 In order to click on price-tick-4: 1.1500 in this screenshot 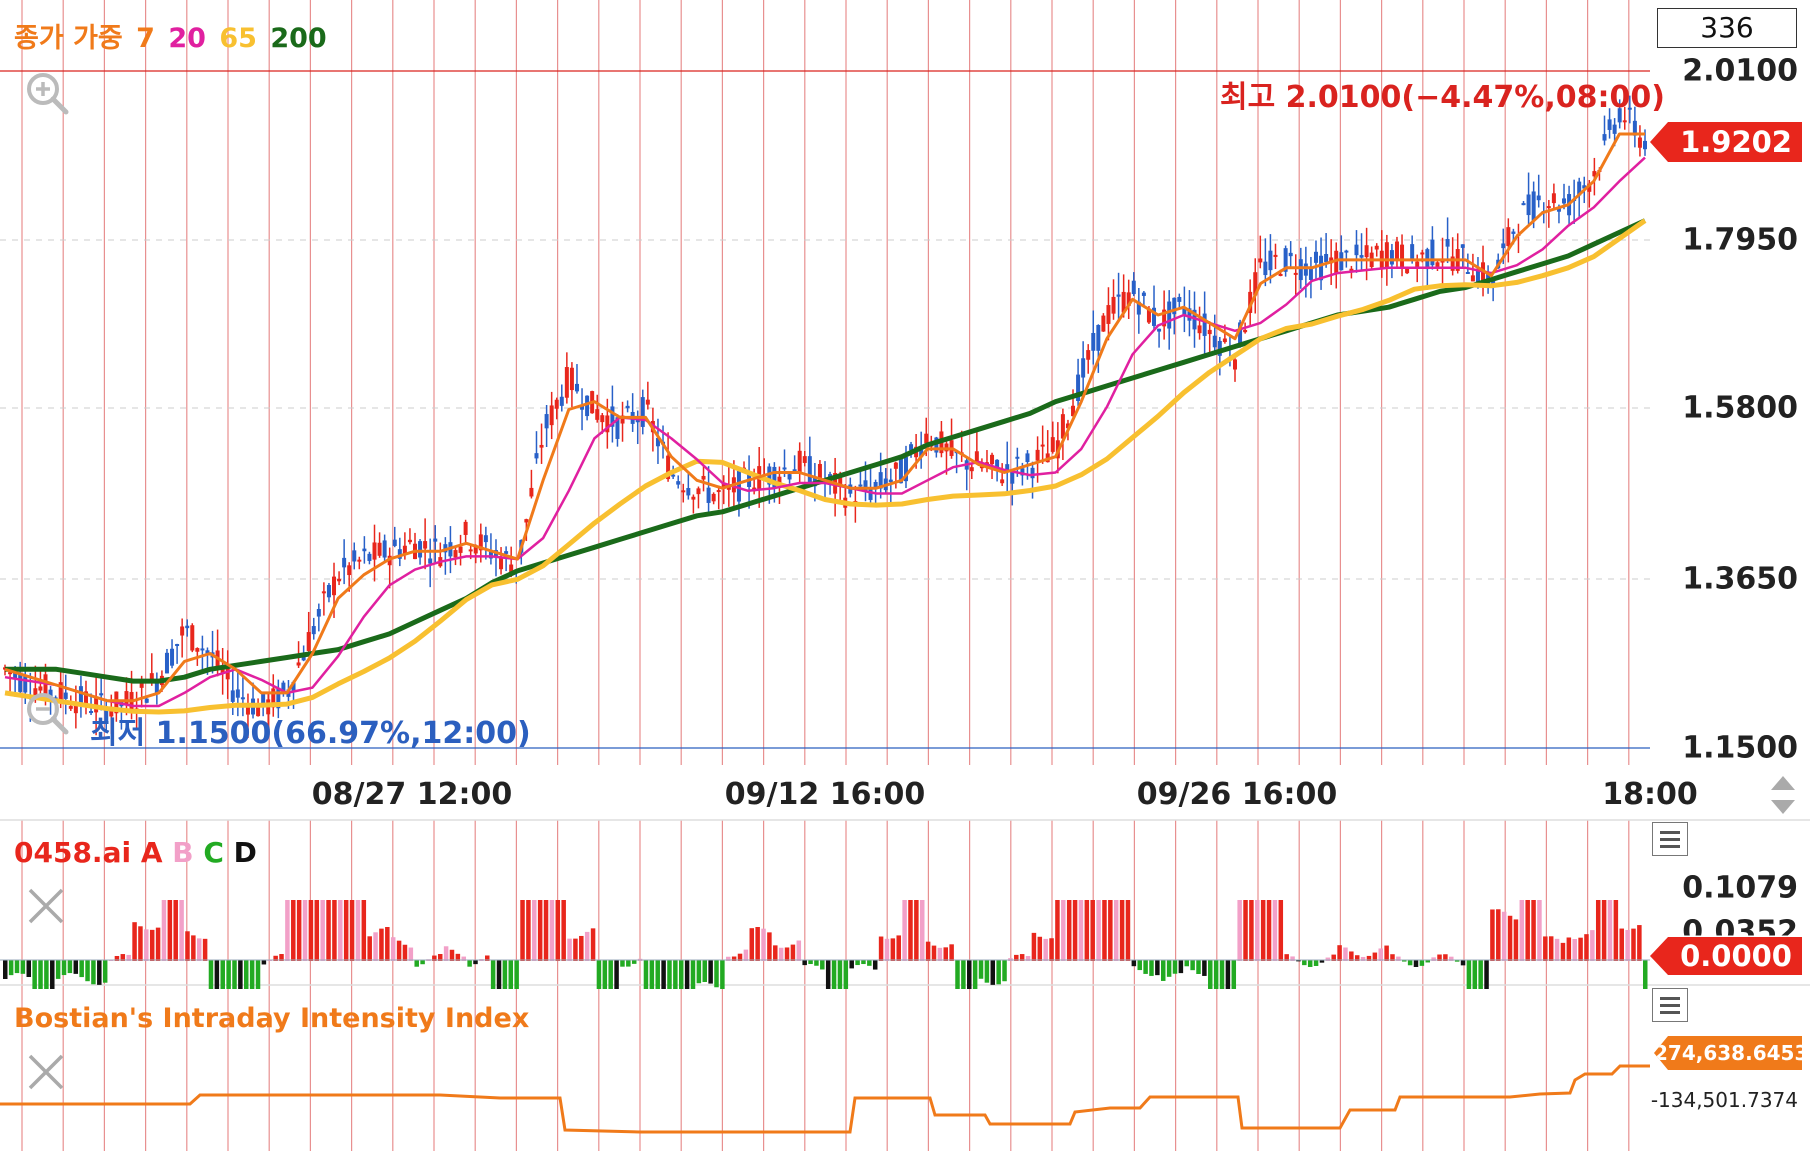, I will do `click(1740, 748)`.